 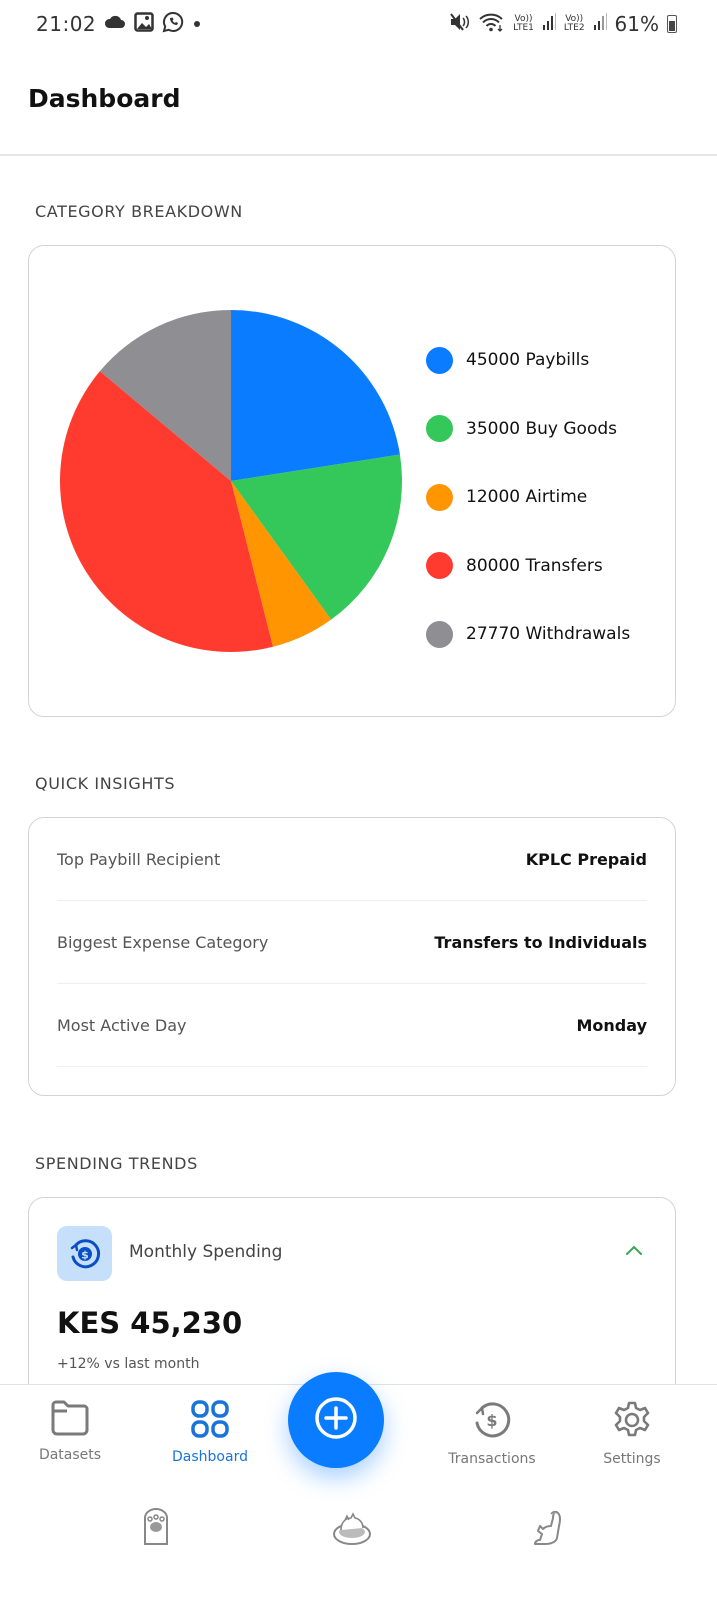 What do you see at coordinates (150, 1323) in the screenshot?
I see `trend-amount: KES 45,230` at bounding box center [150, 1323].